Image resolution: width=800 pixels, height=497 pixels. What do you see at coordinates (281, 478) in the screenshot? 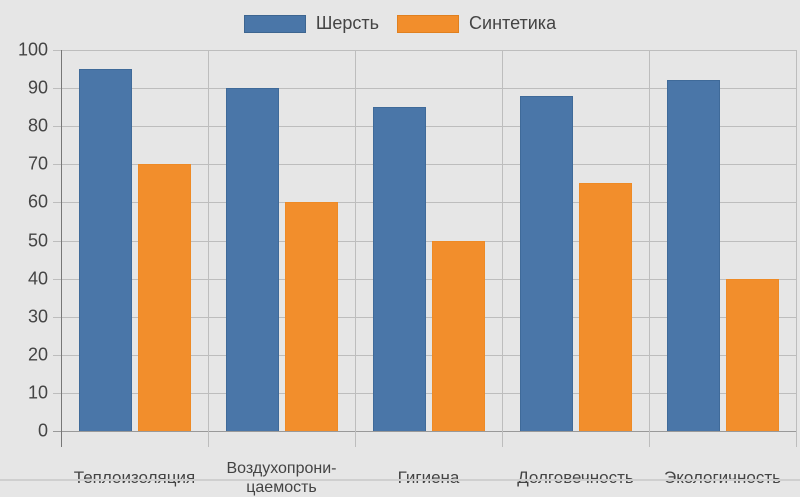
I see `x-tick-label: Воздухопрони-цаемость` at bounding box center [281, 478].